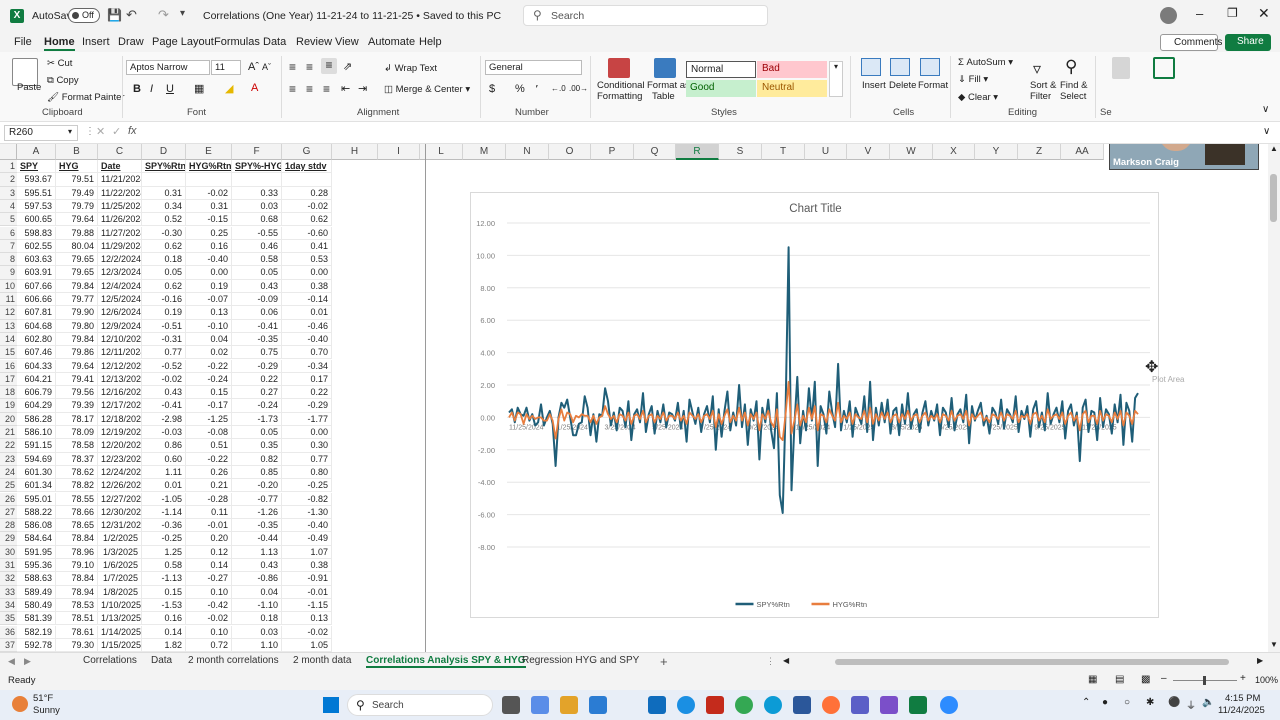  Describe the element at coordinates (307, 379) in the screenshot. I see `table-cell: 0.17` at that location.